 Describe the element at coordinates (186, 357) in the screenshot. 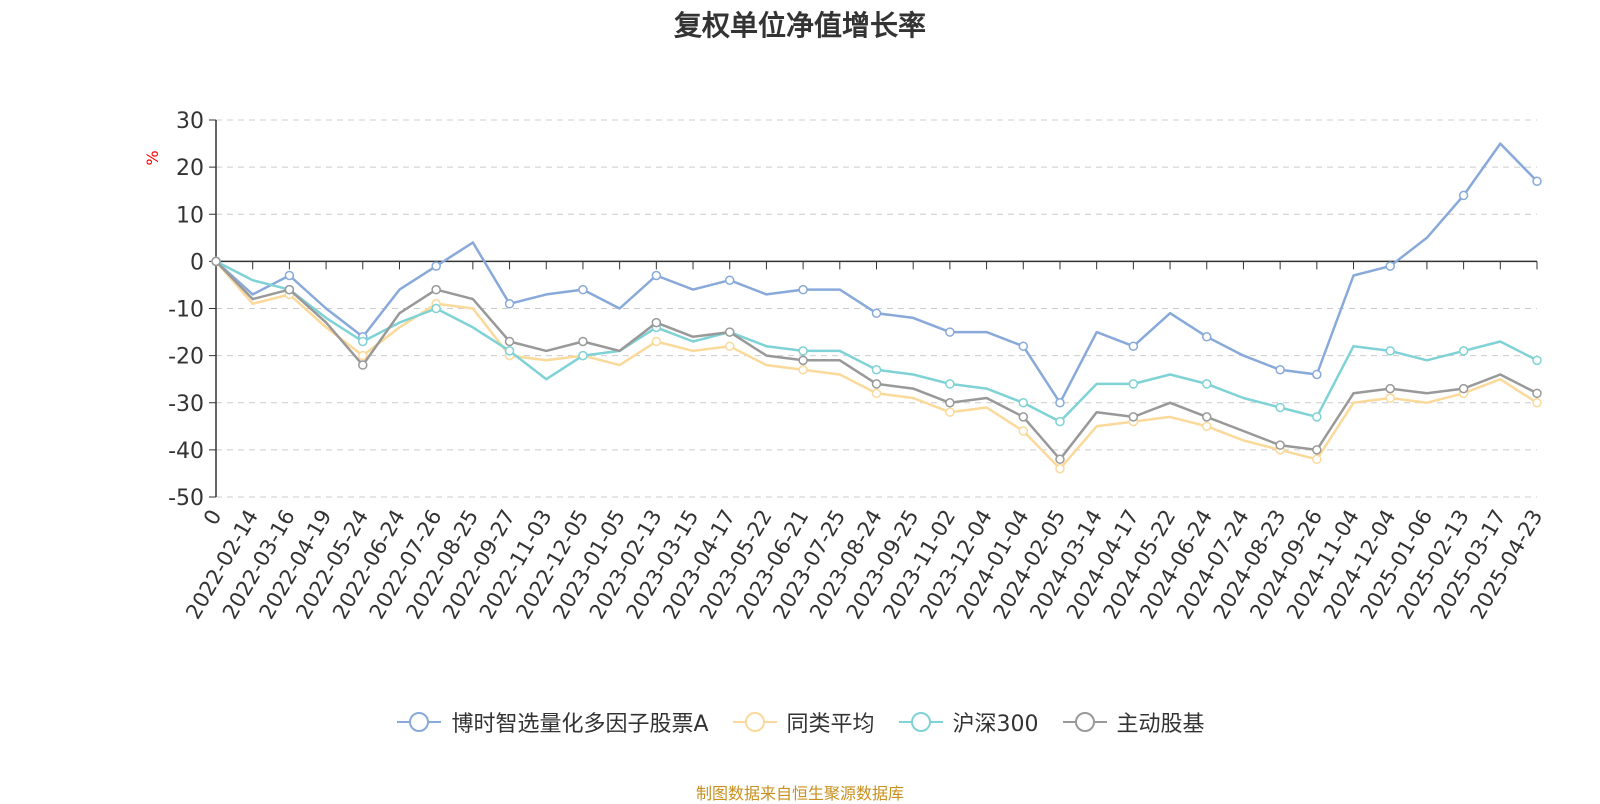

I see `y-tick-label: -20` at that location.